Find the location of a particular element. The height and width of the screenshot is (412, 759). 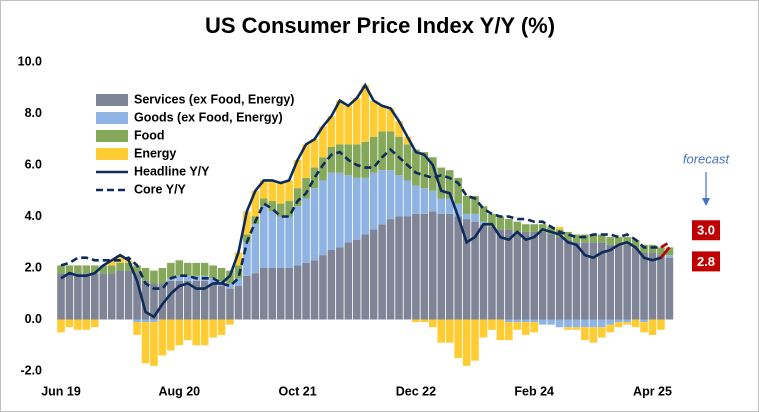

value-label-box is located at coordinates (706, 261).